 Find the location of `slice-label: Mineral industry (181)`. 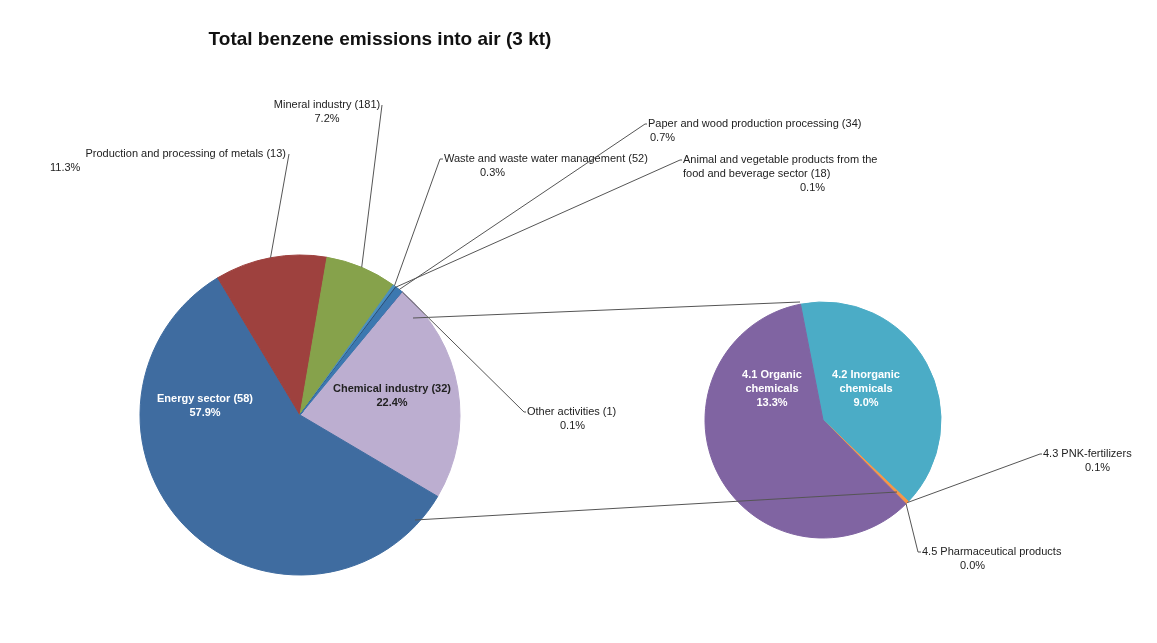

slice-label: Mineral industry (181) is located at coordinates (327, 104).